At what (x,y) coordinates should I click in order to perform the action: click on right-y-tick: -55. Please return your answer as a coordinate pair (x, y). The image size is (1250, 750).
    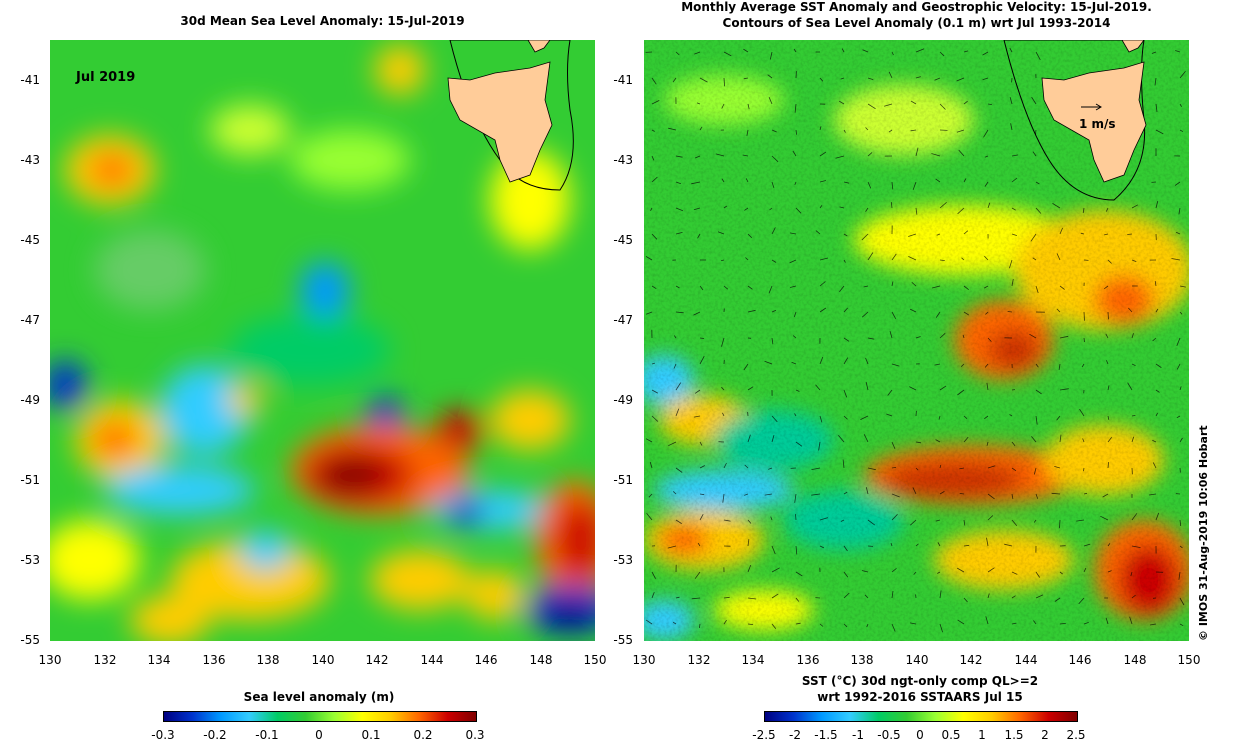
    Looking at the image, I should click on (623, 640).